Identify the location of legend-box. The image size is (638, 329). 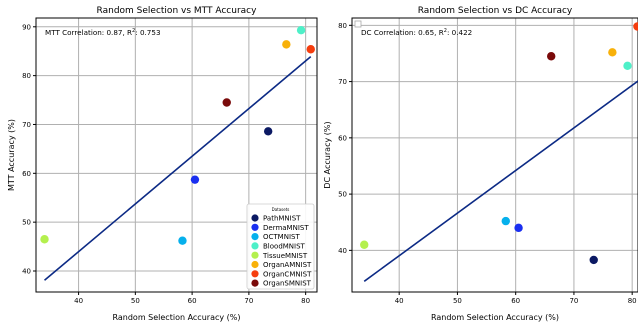
(280, 246).